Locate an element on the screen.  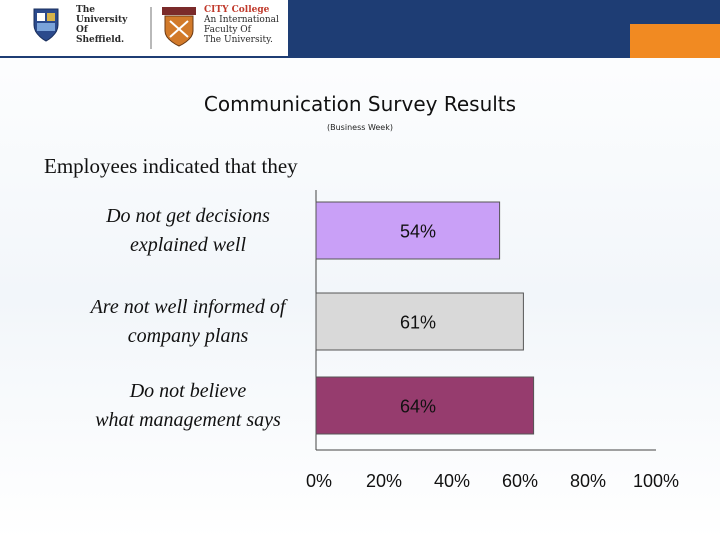
intro-text: Employees indicated that they is located at coordinates (171, 166).